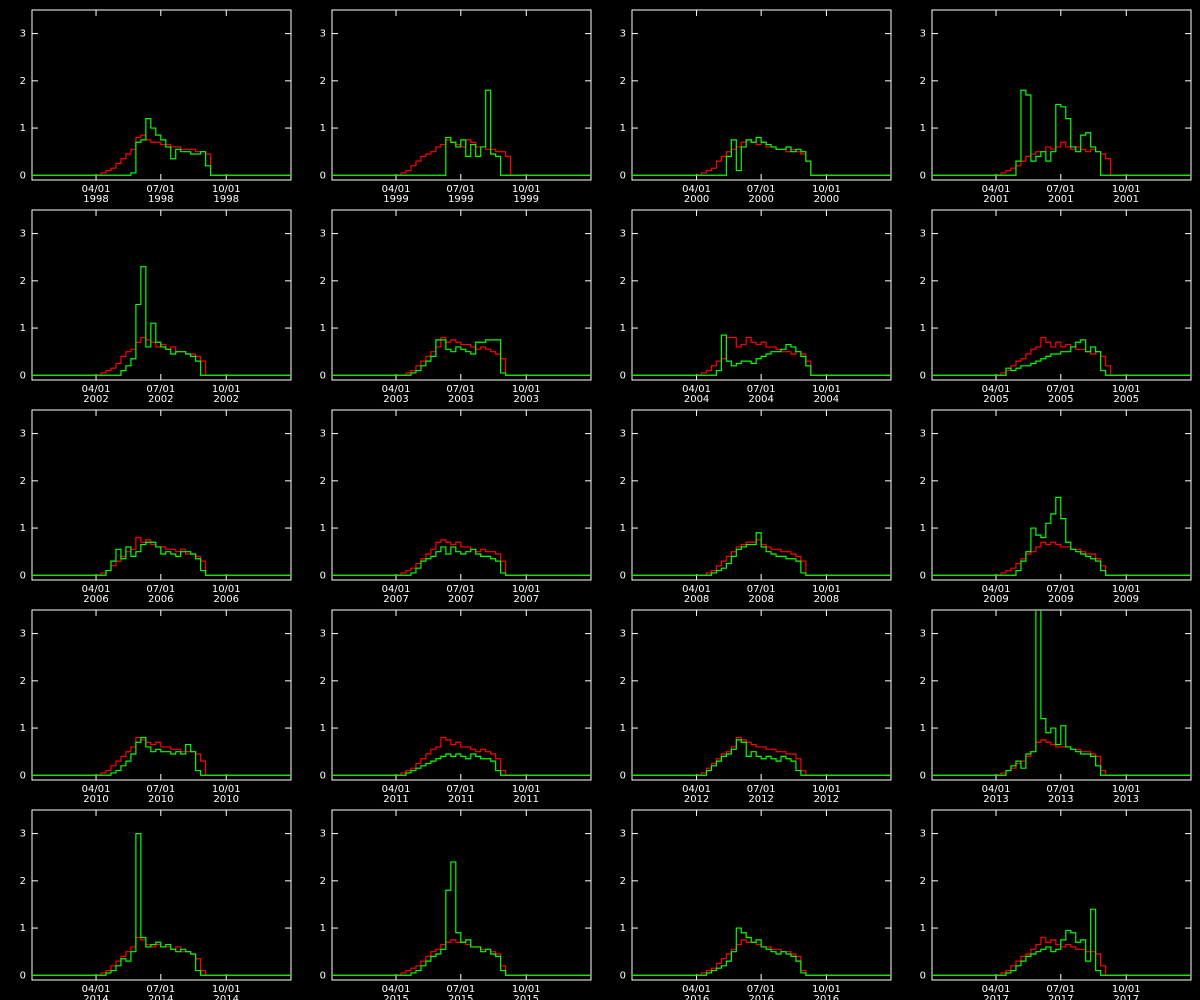  I want to click on x-tick-label: 2000, so click(826, 199).